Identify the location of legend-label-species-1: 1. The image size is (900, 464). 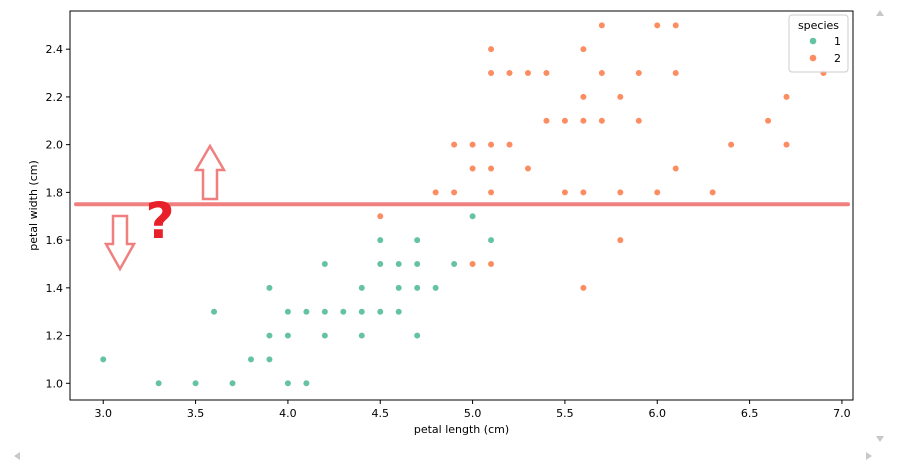
(837, 41).